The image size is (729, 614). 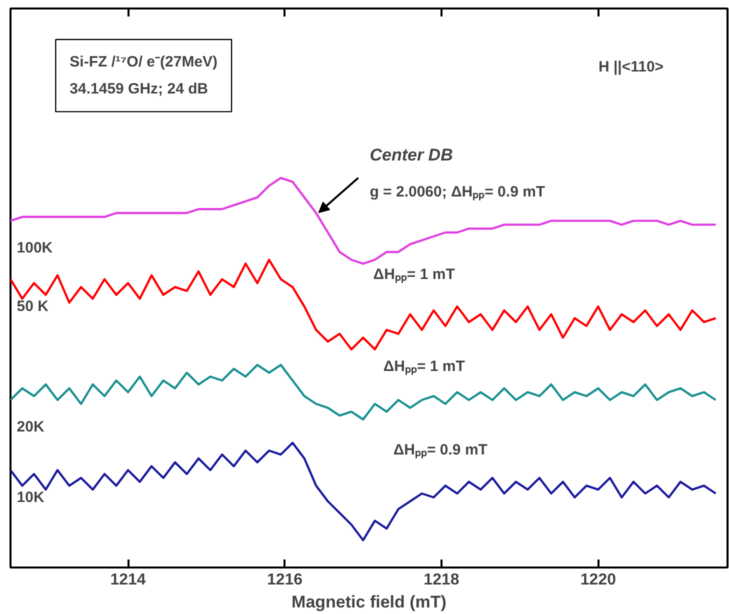 What do you see at coordinates (32, 306) in the screenshot?
I see `series-label: 50 K` at bounding box center [32, 306].